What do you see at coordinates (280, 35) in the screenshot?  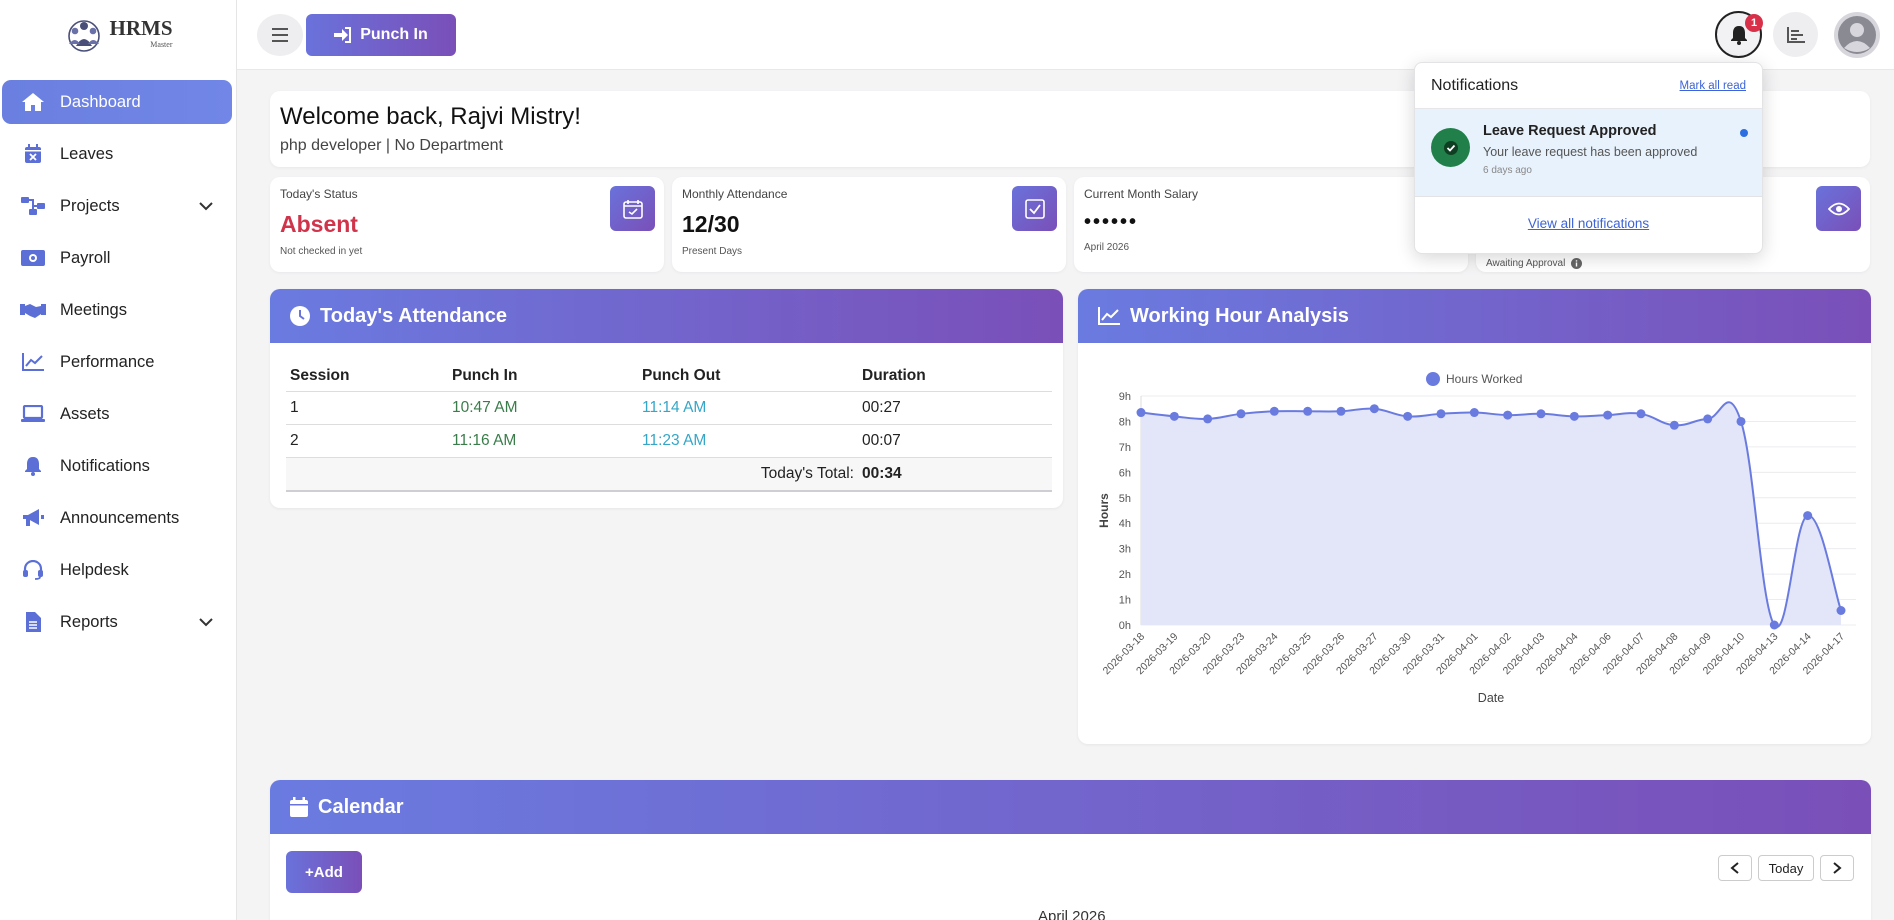 I see `menu-toggle-button` at bounding box center [280, 35].